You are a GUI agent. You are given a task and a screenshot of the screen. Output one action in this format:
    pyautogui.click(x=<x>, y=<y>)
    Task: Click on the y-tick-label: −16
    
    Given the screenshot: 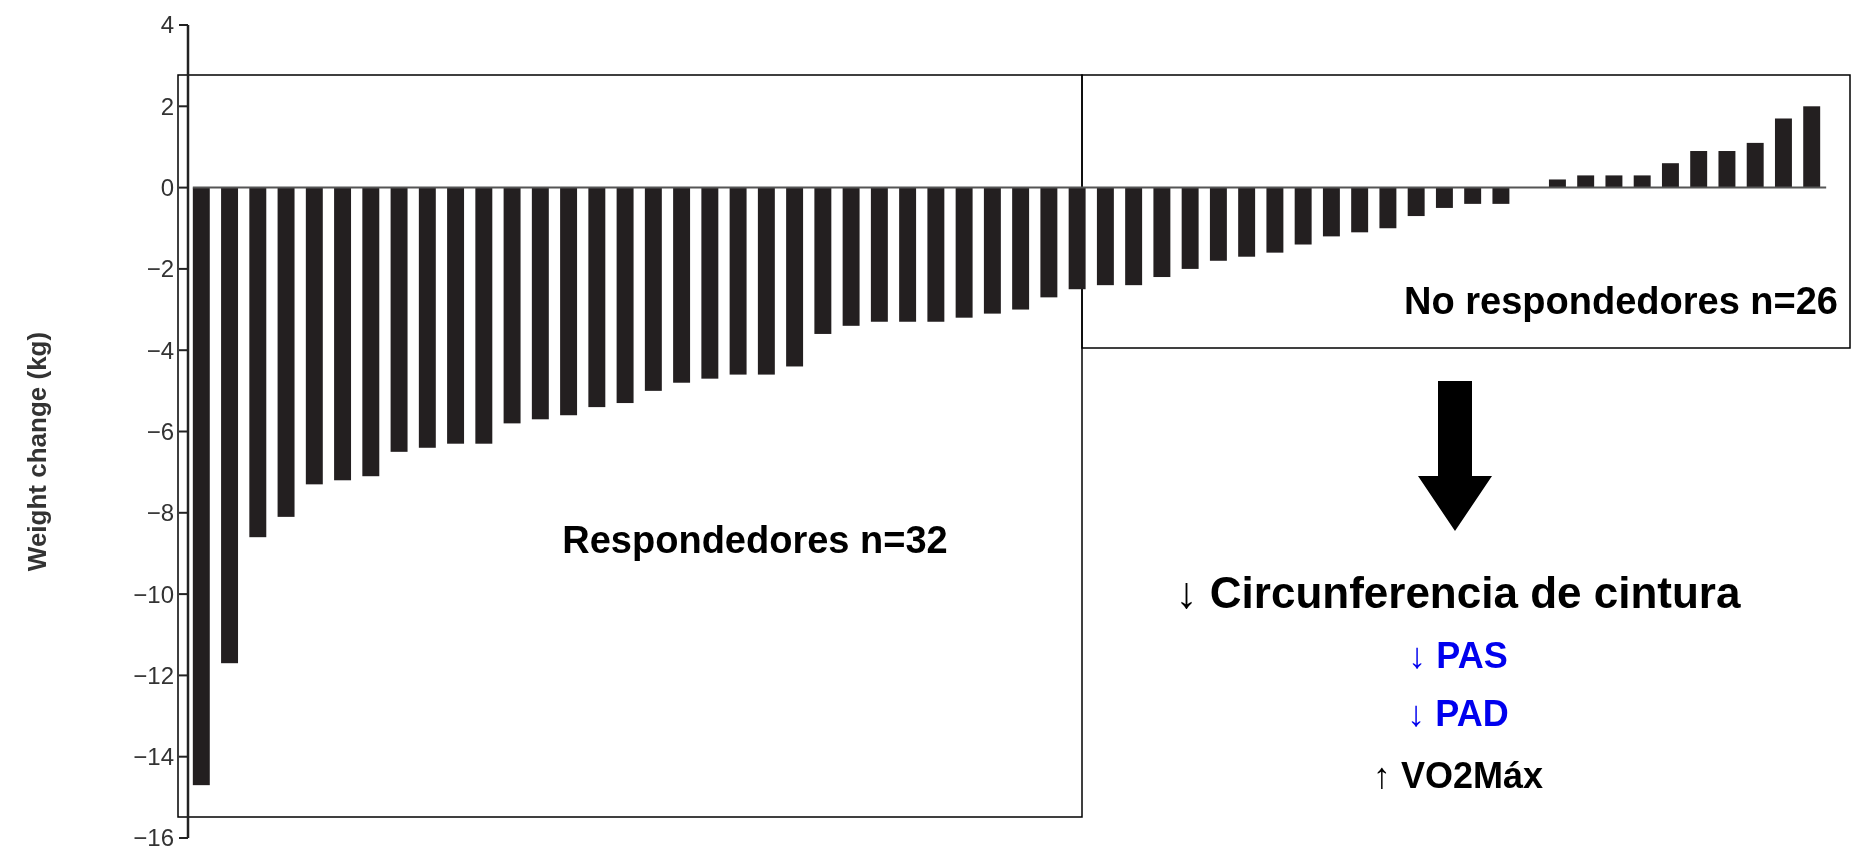 What is the action you would take?
    pyautogui.click(x=153, y=838)
    